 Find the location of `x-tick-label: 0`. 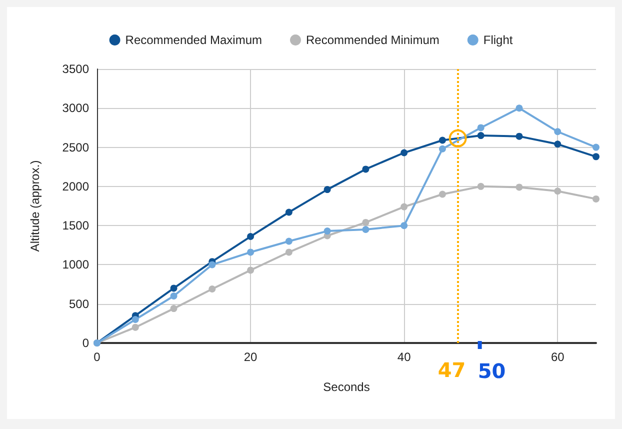

x-tick-label: 0 is located at coordinates (97, 357).